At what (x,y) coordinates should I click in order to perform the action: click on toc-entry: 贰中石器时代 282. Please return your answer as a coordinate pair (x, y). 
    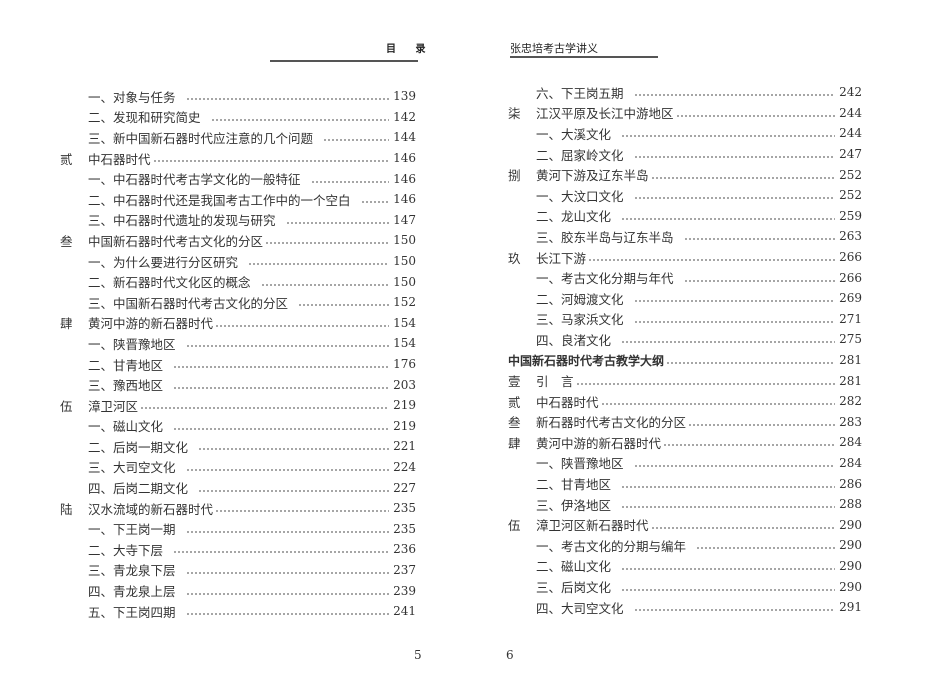
    Looking at the image, I should click on (685, 401).